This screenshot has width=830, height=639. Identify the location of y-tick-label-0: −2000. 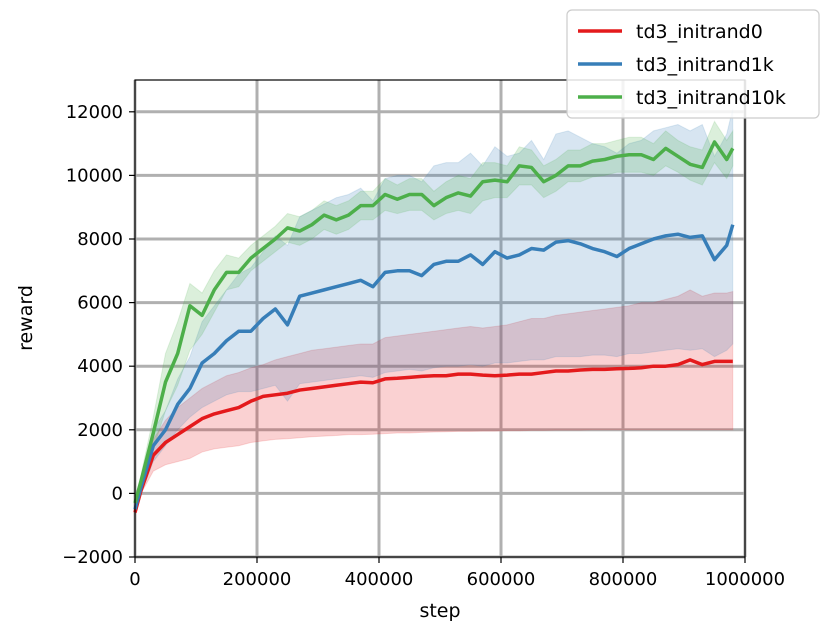
(92, 557).